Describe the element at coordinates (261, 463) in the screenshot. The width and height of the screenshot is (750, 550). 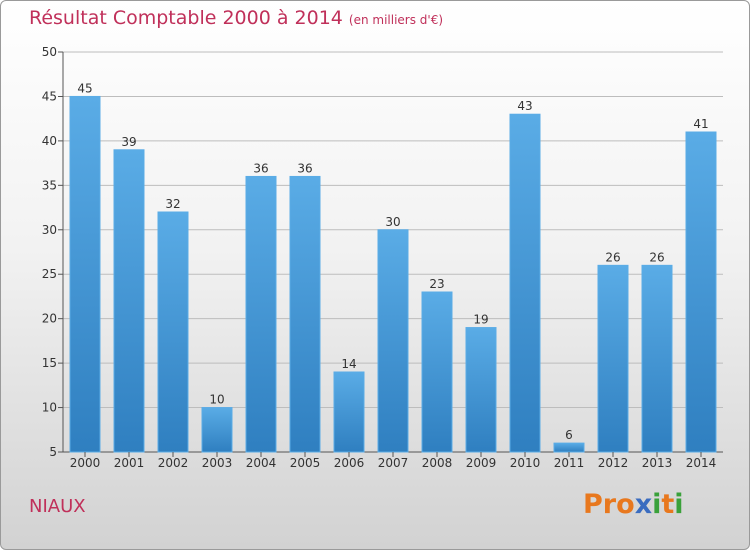
I see `x-tick-label: 2004` at that location.